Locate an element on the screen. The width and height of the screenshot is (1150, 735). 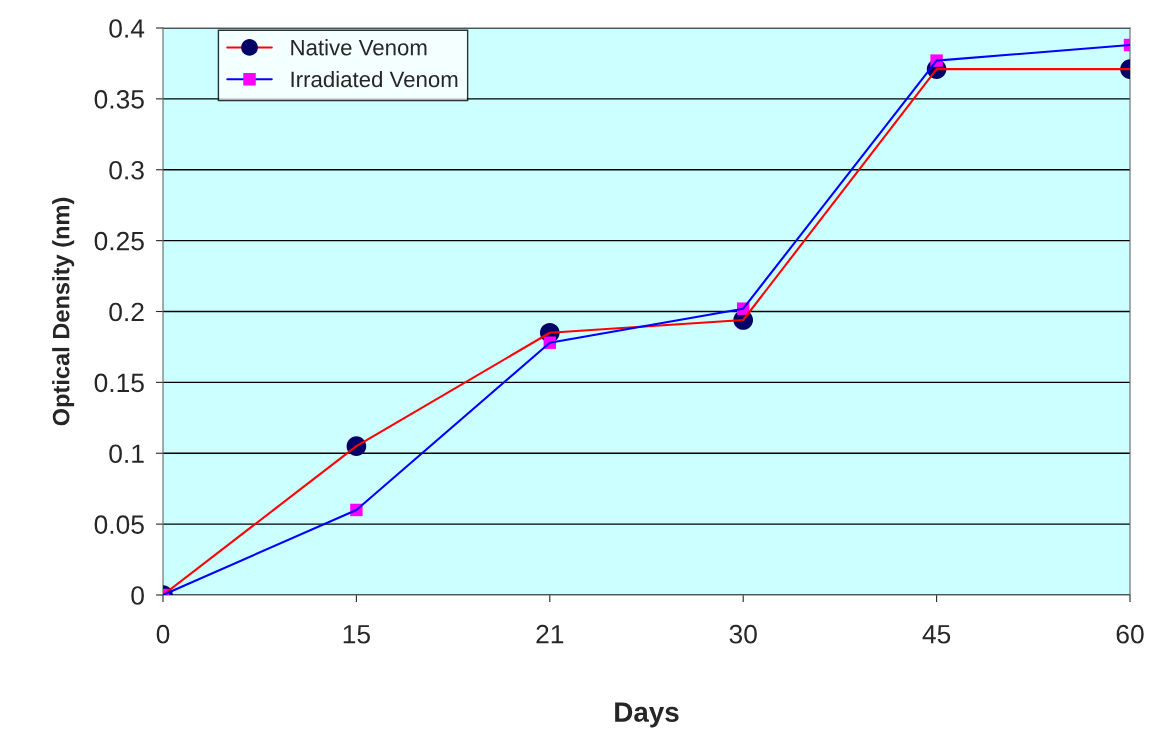
y-tick-label: 0.4 is located at coordinates (127, 28).